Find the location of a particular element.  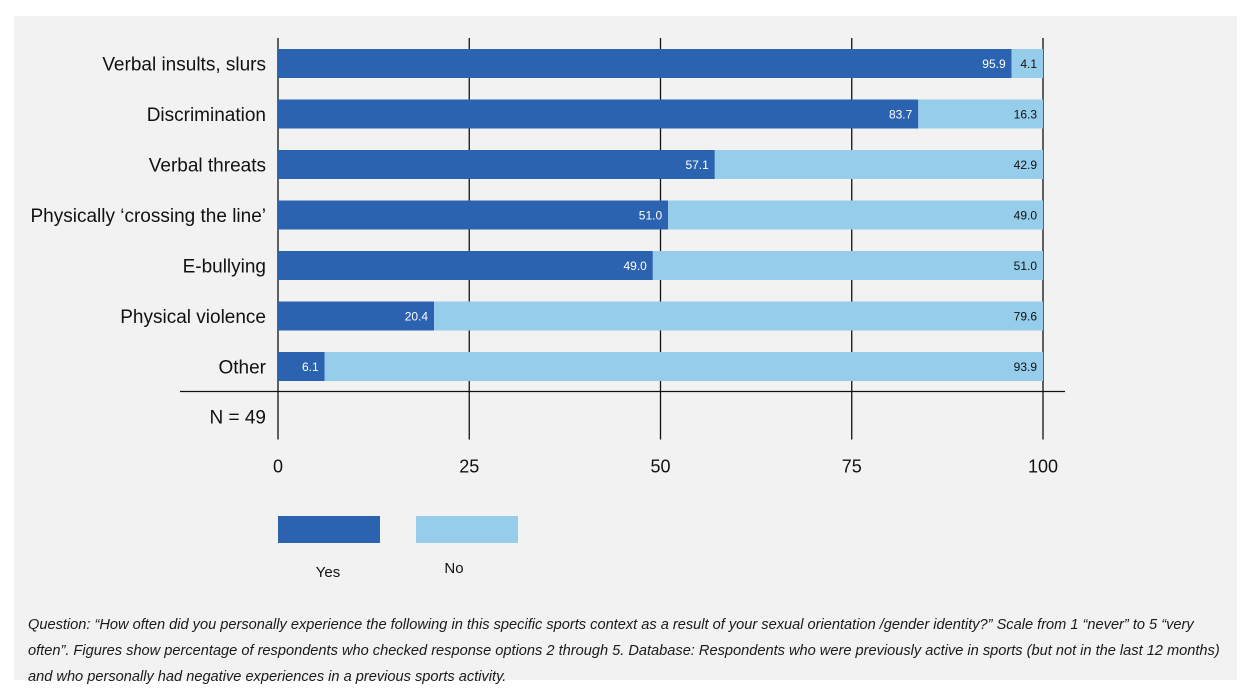

value-label-no-0: 4.1 is located at coordinates (1028, 64).